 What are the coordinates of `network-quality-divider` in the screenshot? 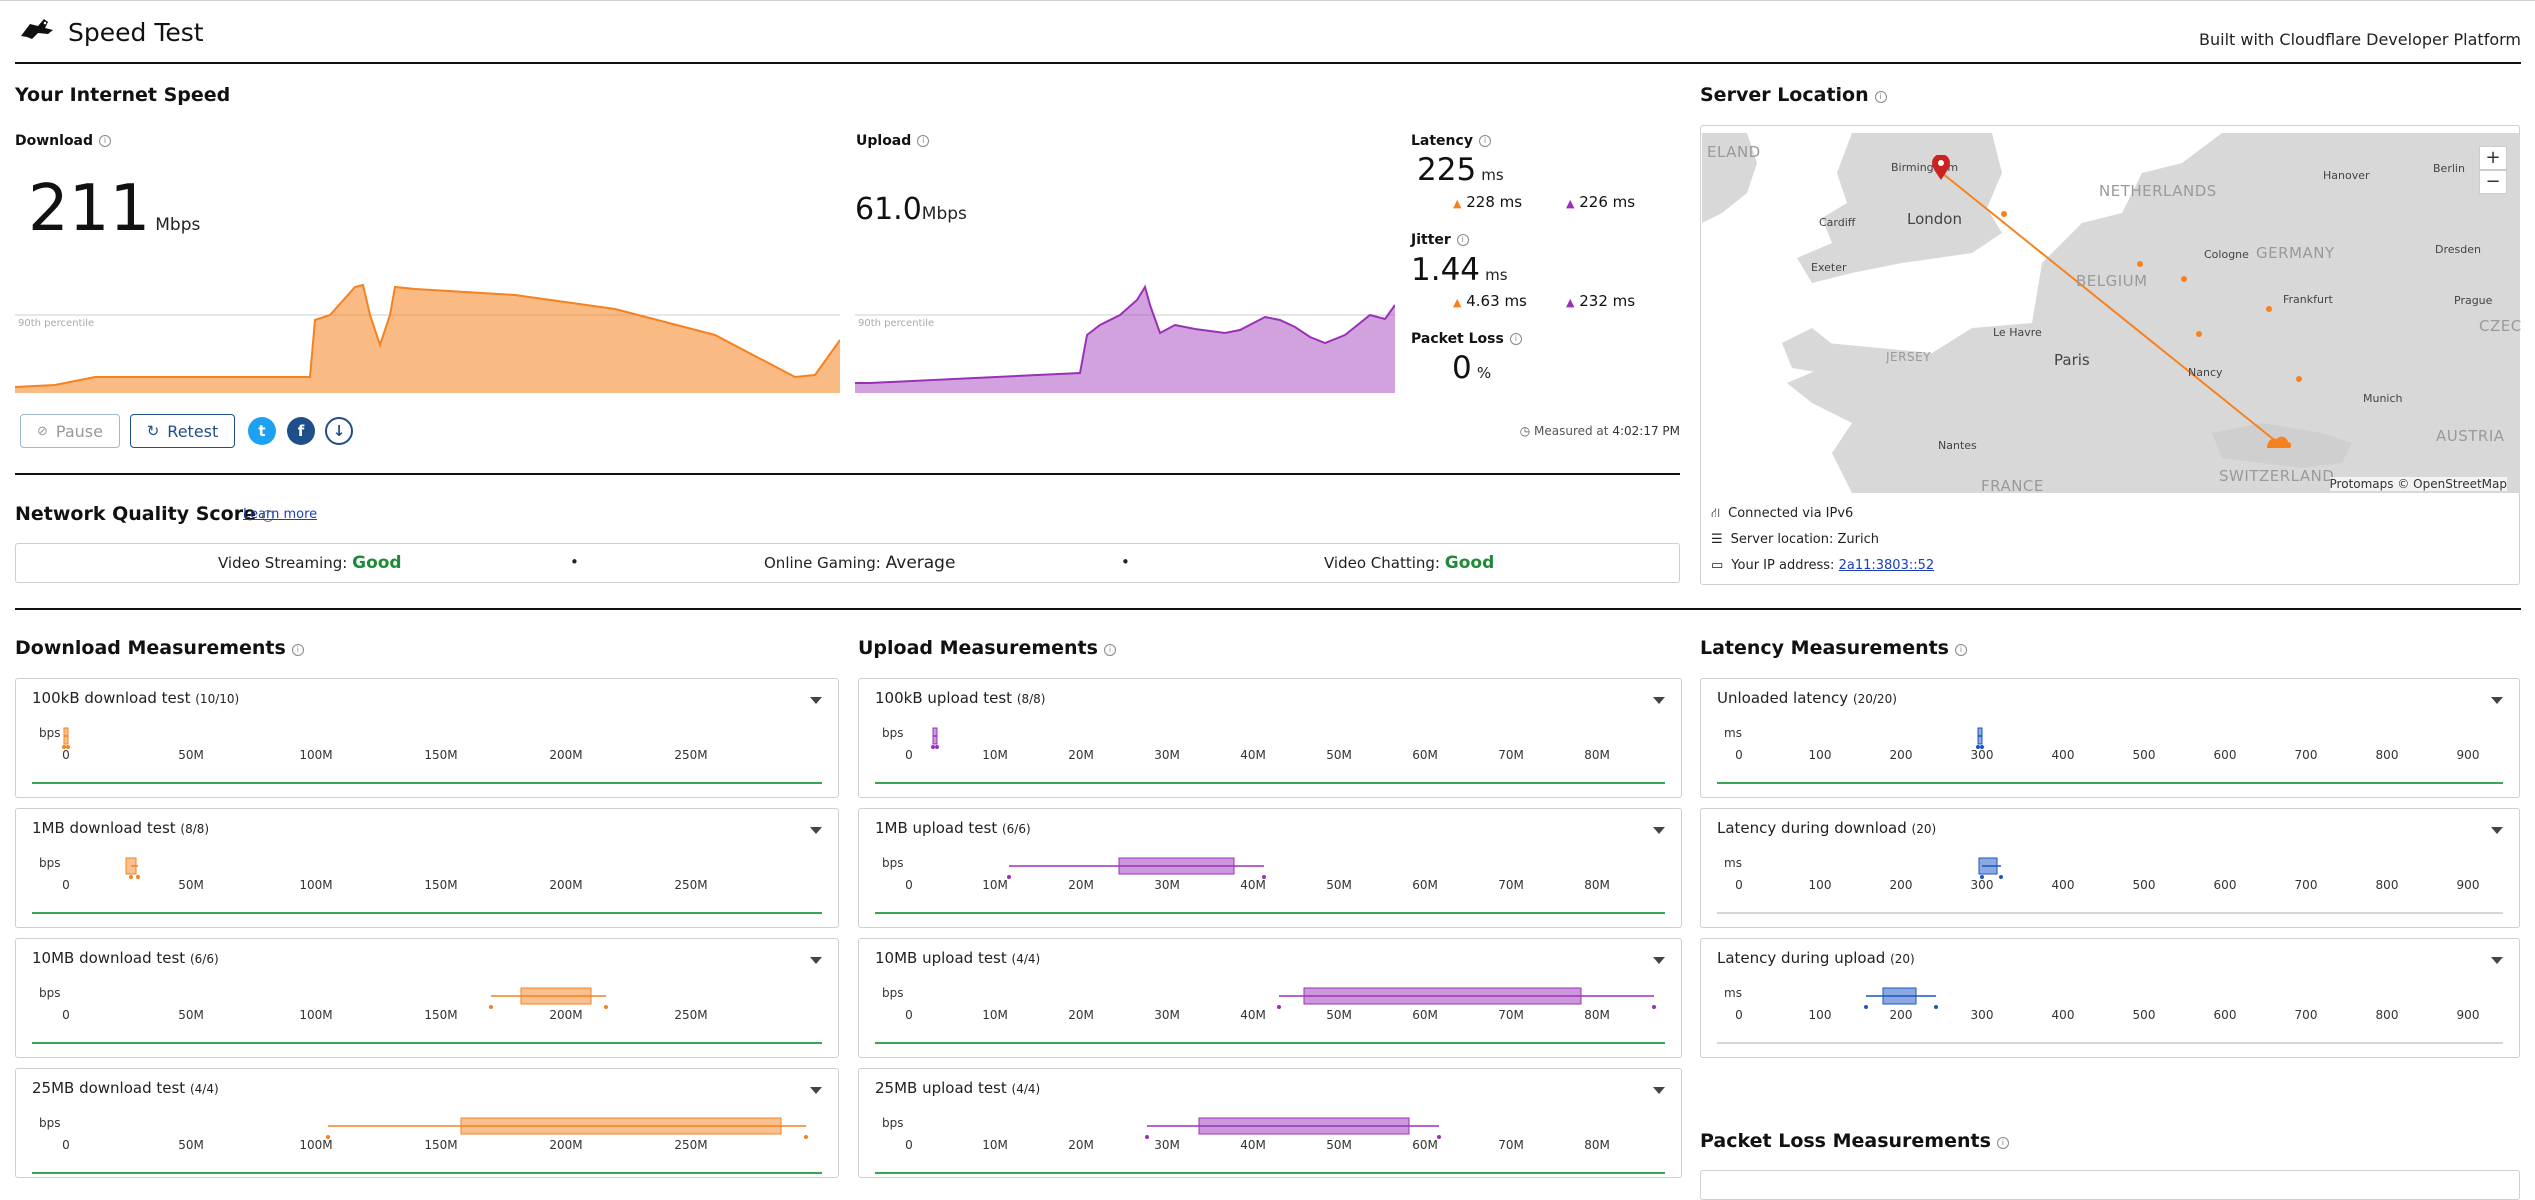 It's located at (847, 474).